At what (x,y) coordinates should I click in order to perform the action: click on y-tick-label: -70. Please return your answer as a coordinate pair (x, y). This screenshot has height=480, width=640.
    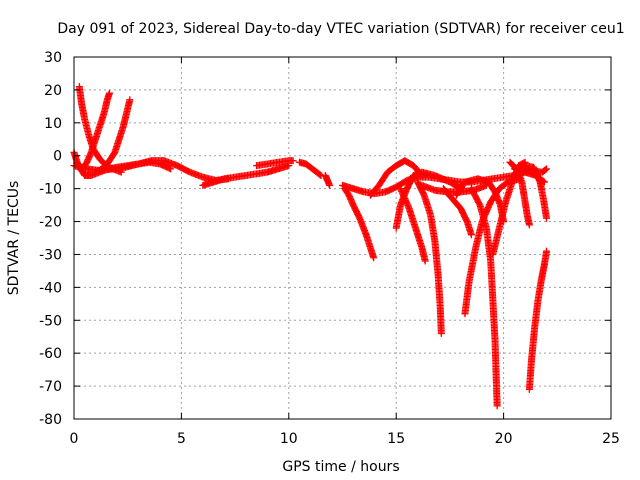
    Looking at the image, I should click on (50, 387).